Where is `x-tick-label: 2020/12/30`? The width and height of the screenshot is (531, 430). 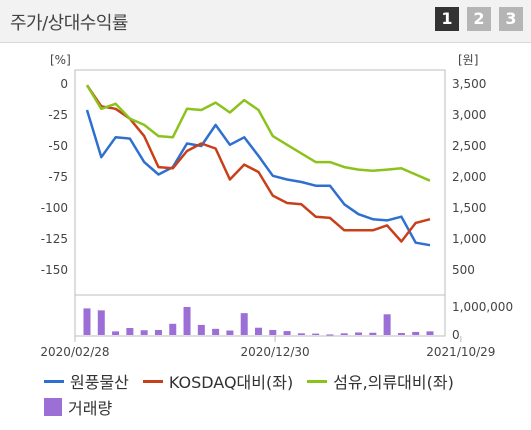 x-tick-label: 2020/12/30 is located at coordinates (274, 352).